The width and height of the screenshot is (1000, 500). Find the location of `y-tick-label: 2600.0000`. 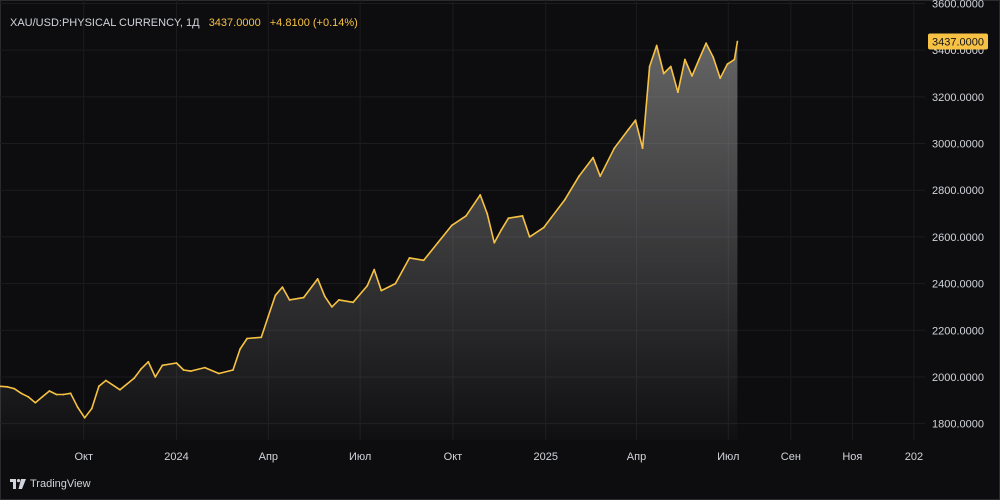

y-tick-label: 2600.0000 is located at coordinates (958, 238).